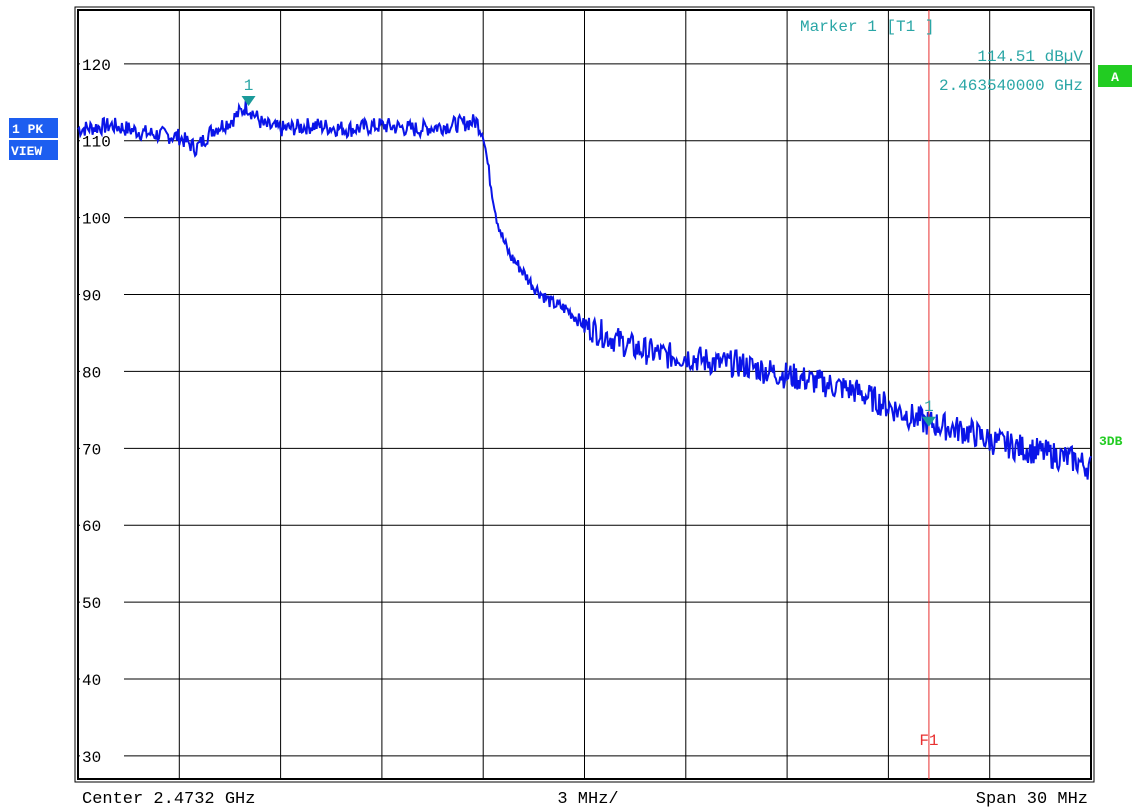 This screenshot has height=809, width=1141. I want to click on y-tick-label: 40, so click(91, 681).